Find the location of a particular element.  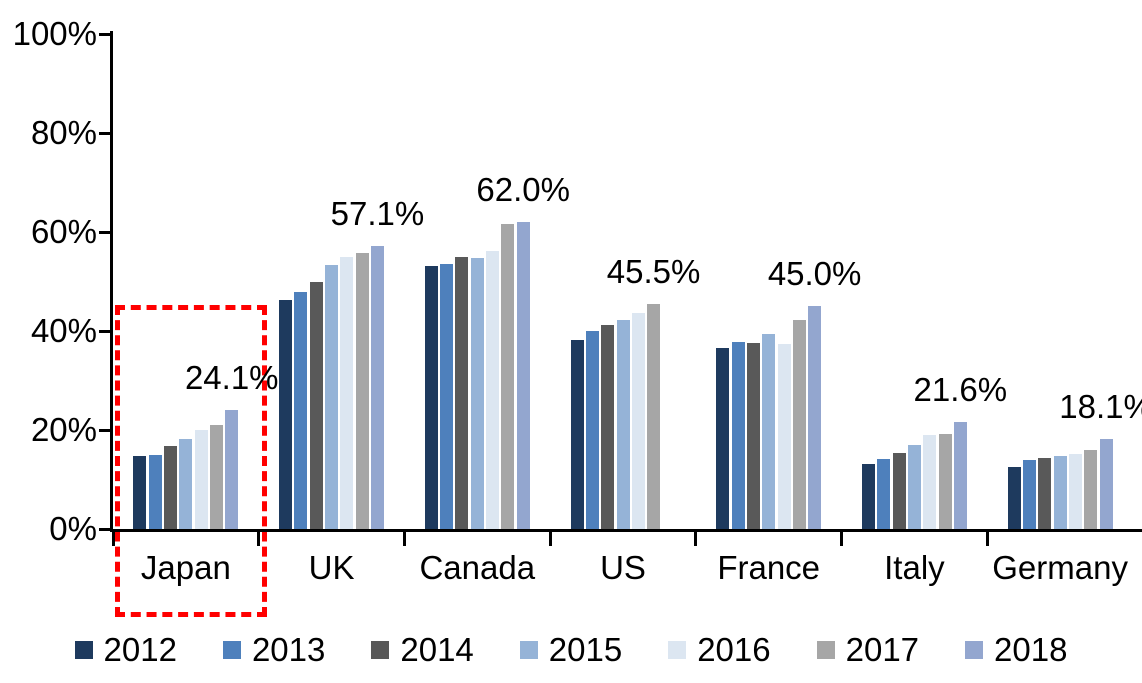

bar-canada-2015 is located at coordinates (477, 393).